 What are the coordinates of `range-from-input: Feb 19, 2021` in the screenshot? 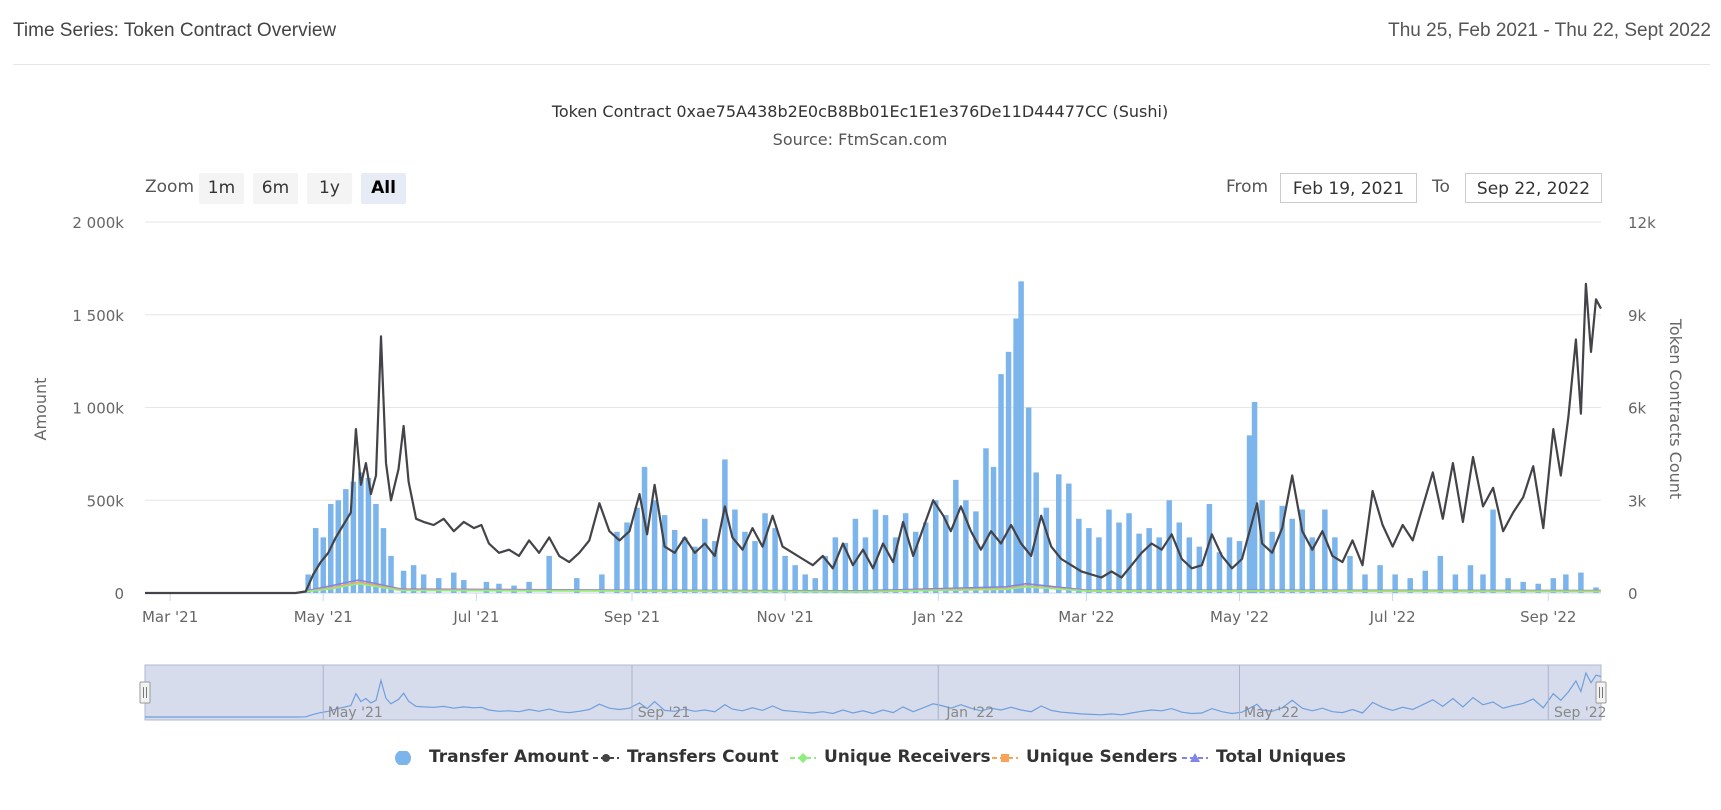 It's located at (1348, 188).